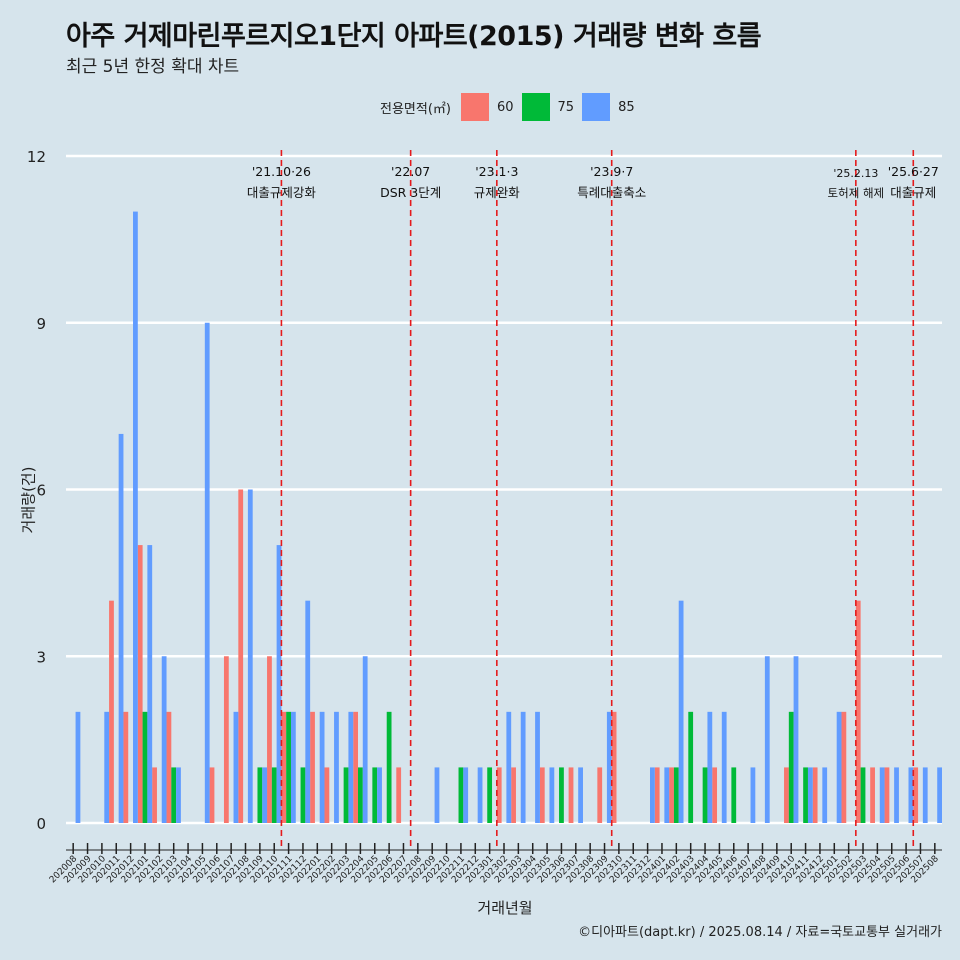 The width and height of the screenshot is (960, 960). I want to click on chart-subtitle: 최근 5년 한정 확대 차트, so click(153, 67).